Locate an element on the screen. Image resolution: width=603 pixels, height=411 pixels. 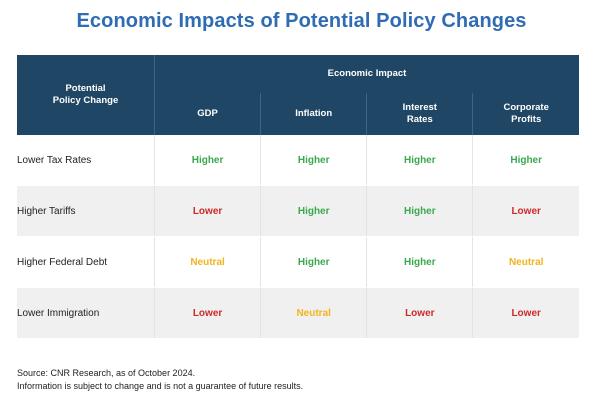
column-header-gdp: GDP is located at coordinates (207, 114).